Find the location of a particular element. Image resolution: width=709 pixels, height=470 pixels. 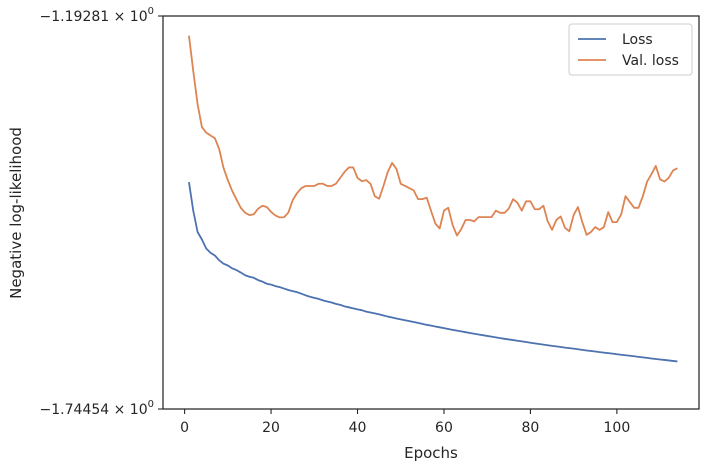

x-axis-label: Epochs is located at coordinates (431, 453).